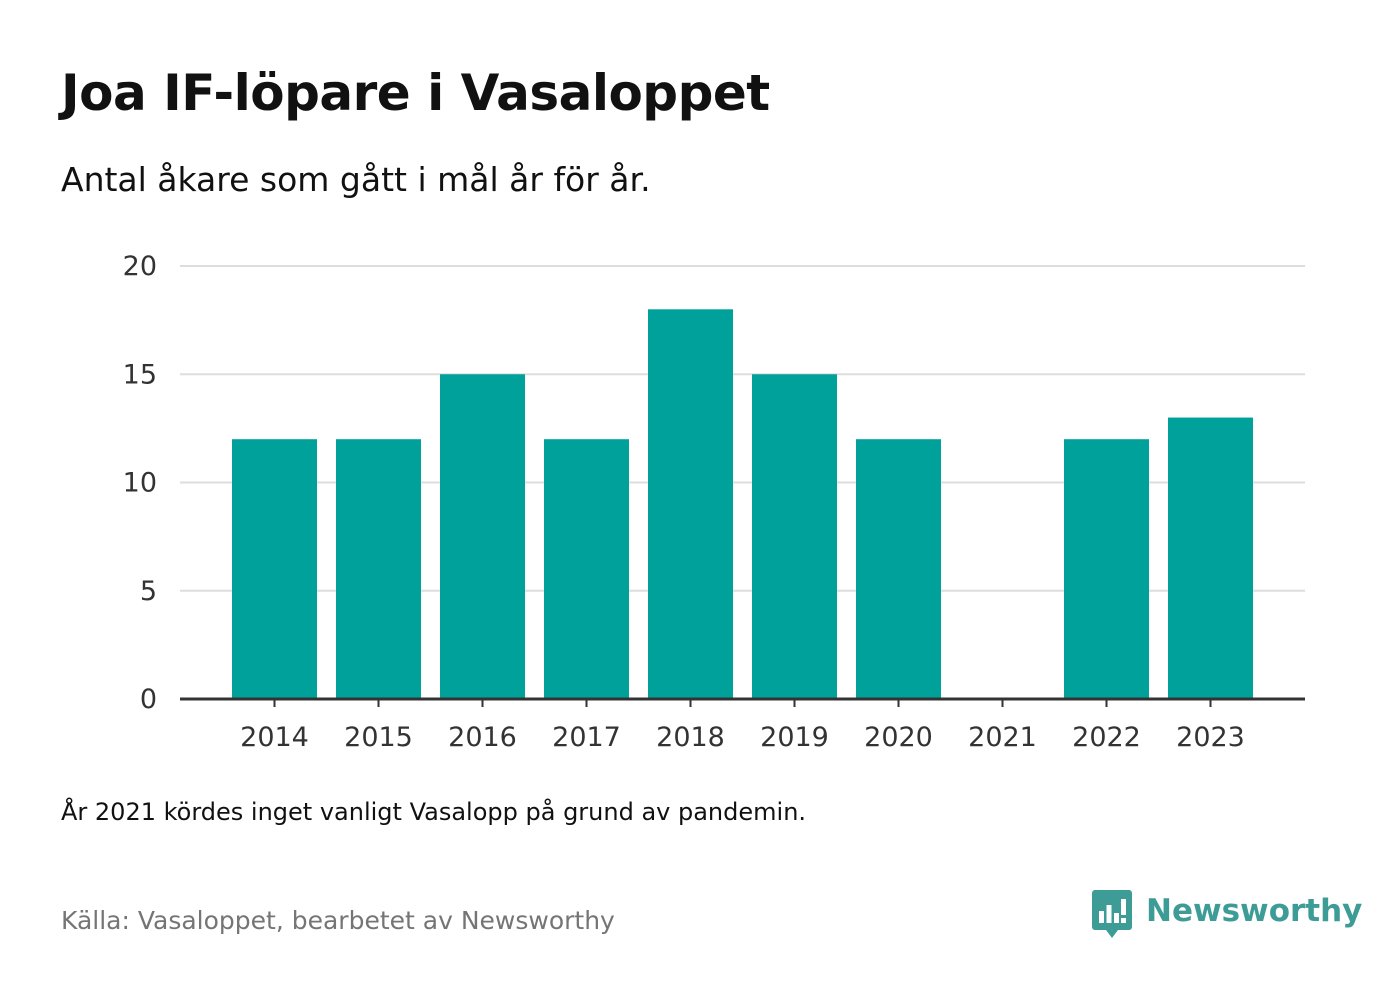 The image size is (1400, 1000). I want to click on bar-2020, so click(898, 569).